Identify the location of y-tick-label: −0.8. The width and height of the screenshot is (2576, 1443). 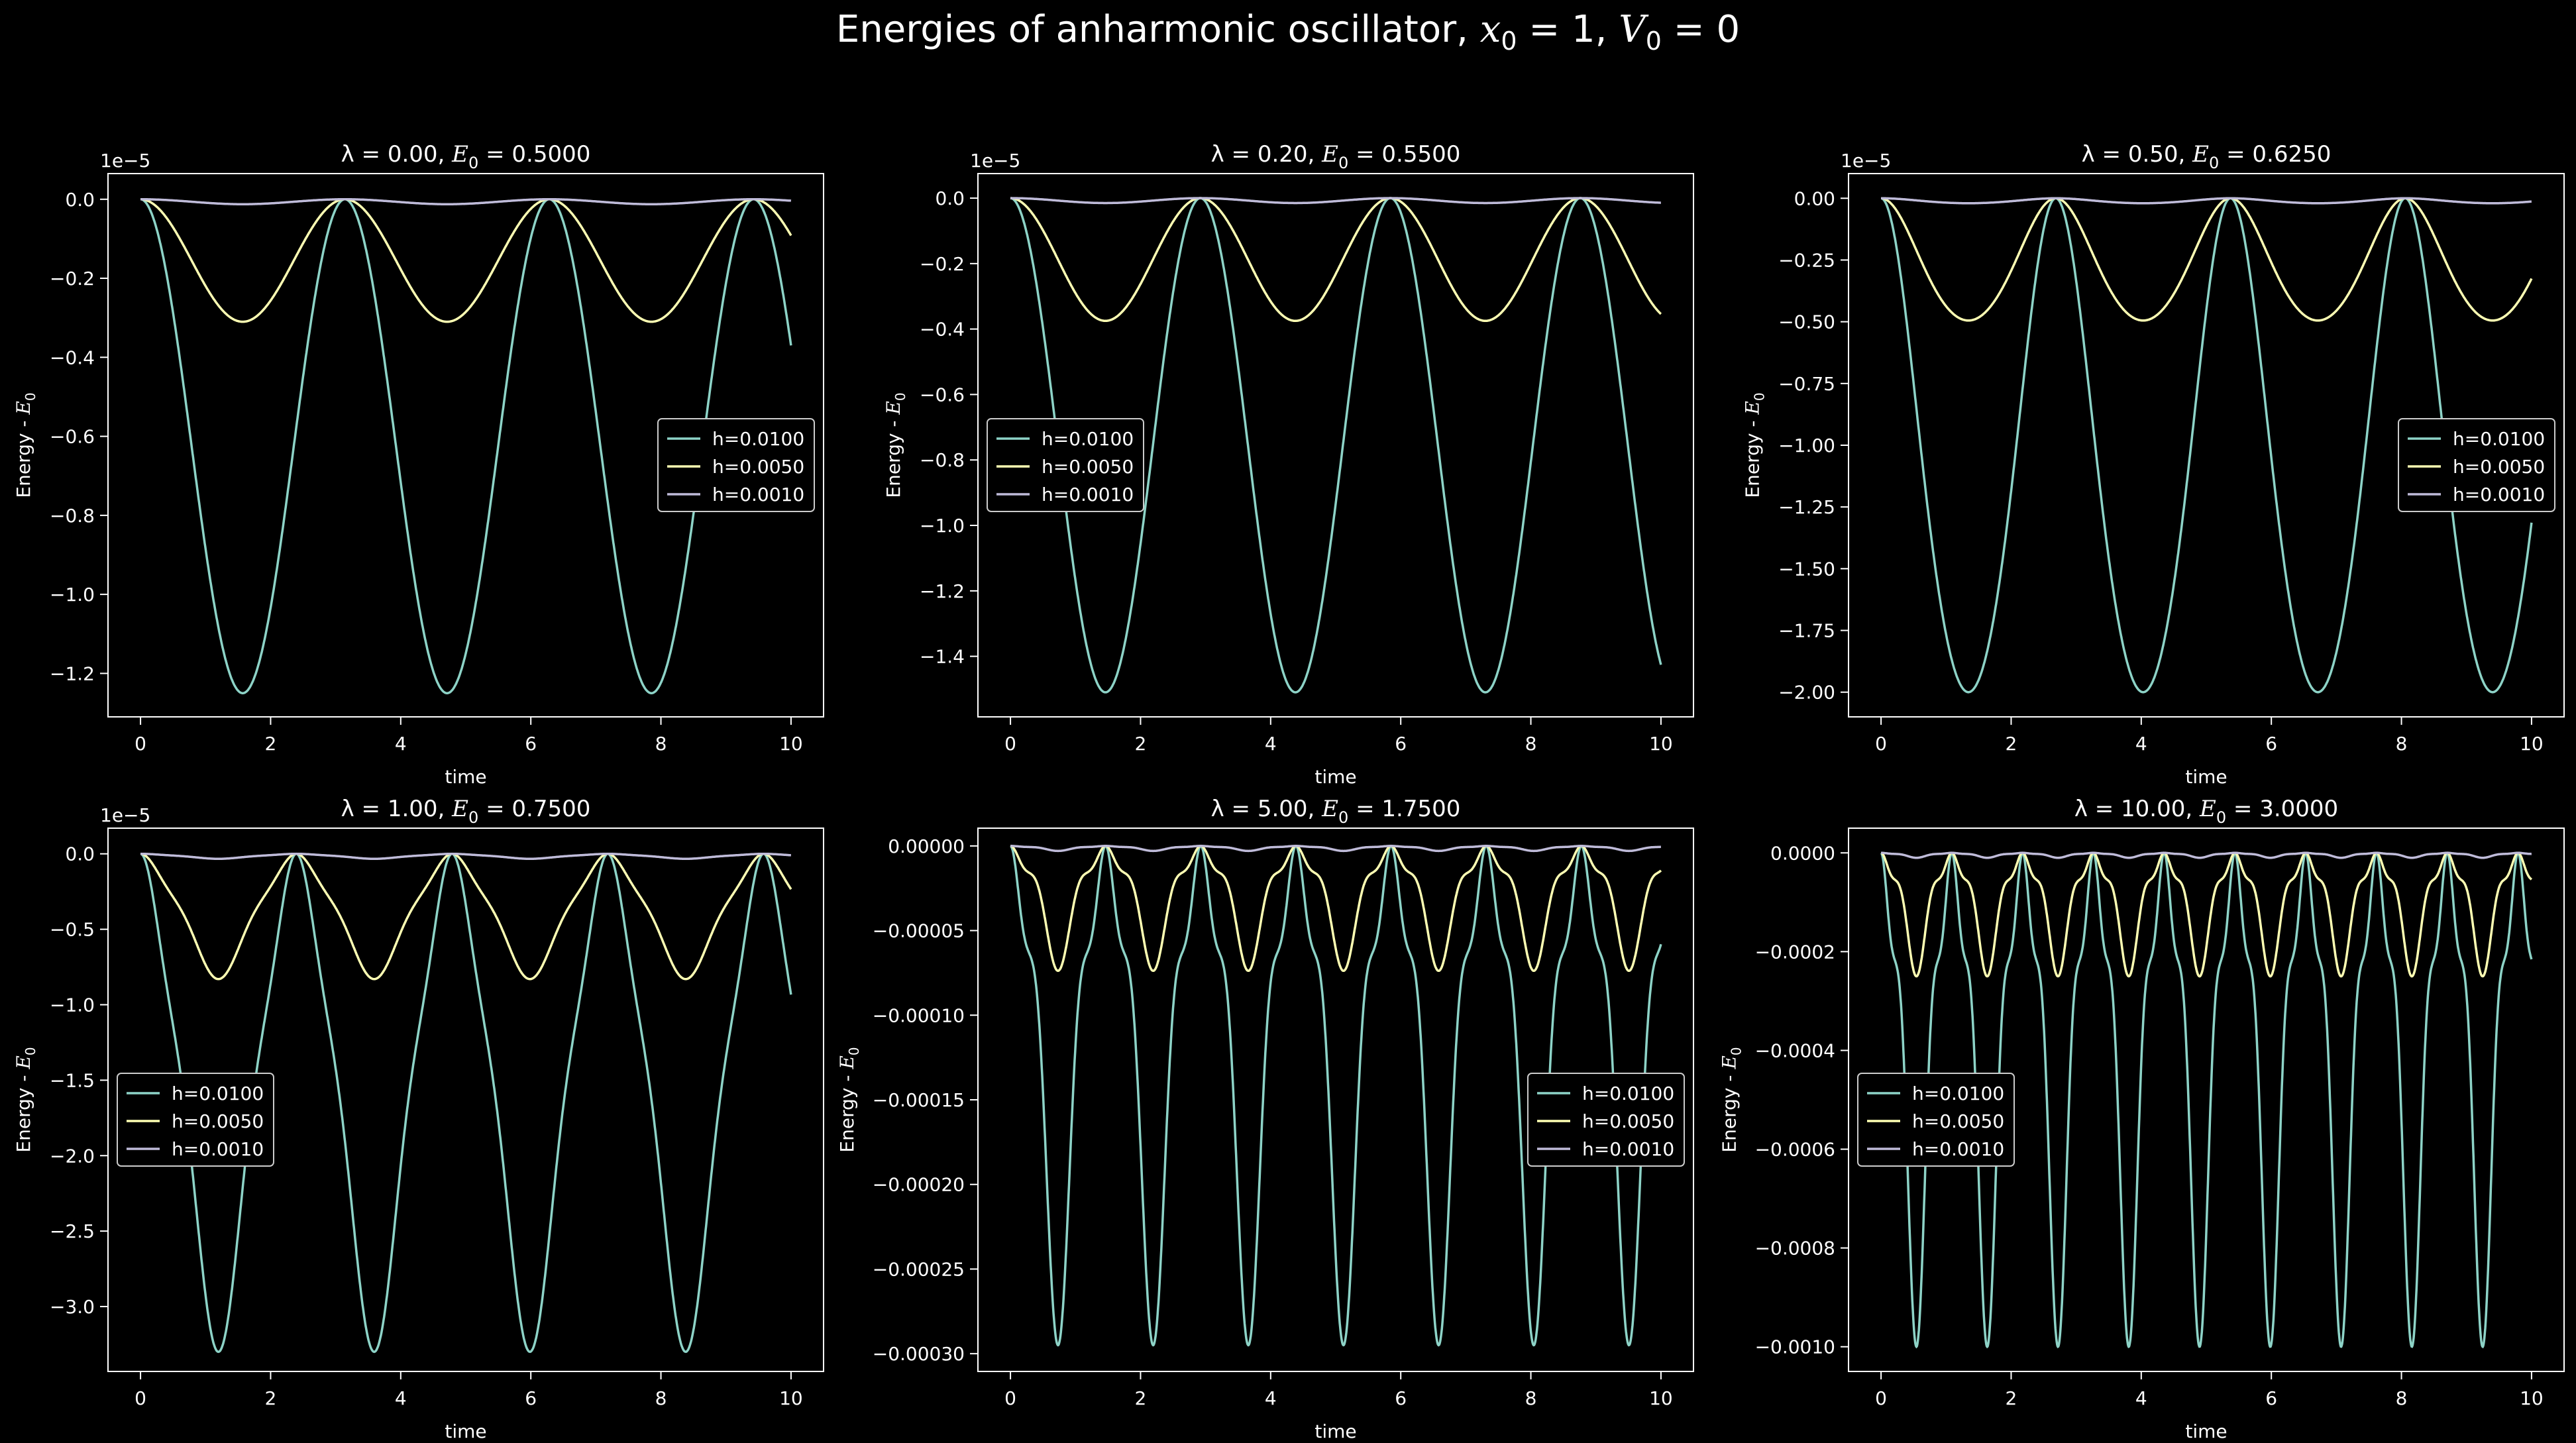
(72, 516).